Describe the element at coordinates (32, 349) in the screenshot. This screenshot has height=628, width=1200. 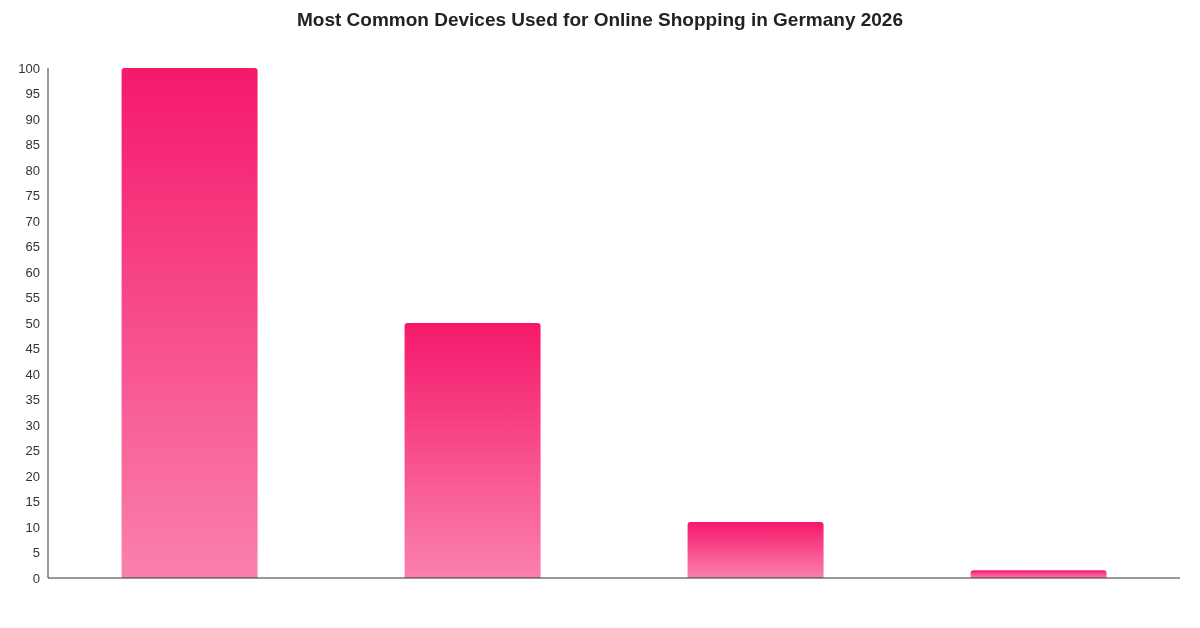
I see `y-tick-label: 45` at that location.